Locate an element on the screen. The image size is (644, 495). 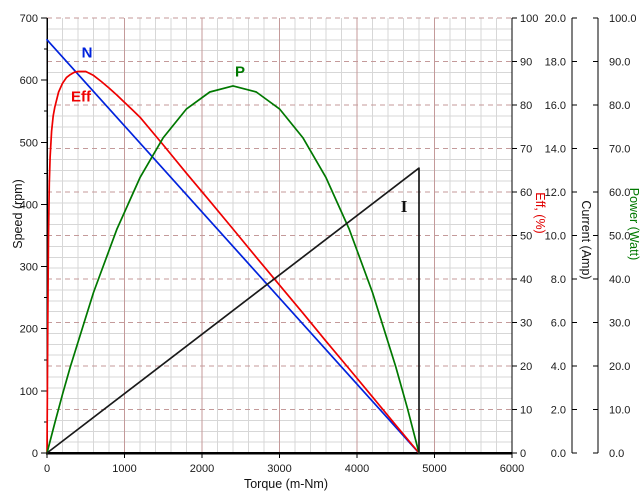
x-tick-label: 0 is located at coordinates (47, 469).